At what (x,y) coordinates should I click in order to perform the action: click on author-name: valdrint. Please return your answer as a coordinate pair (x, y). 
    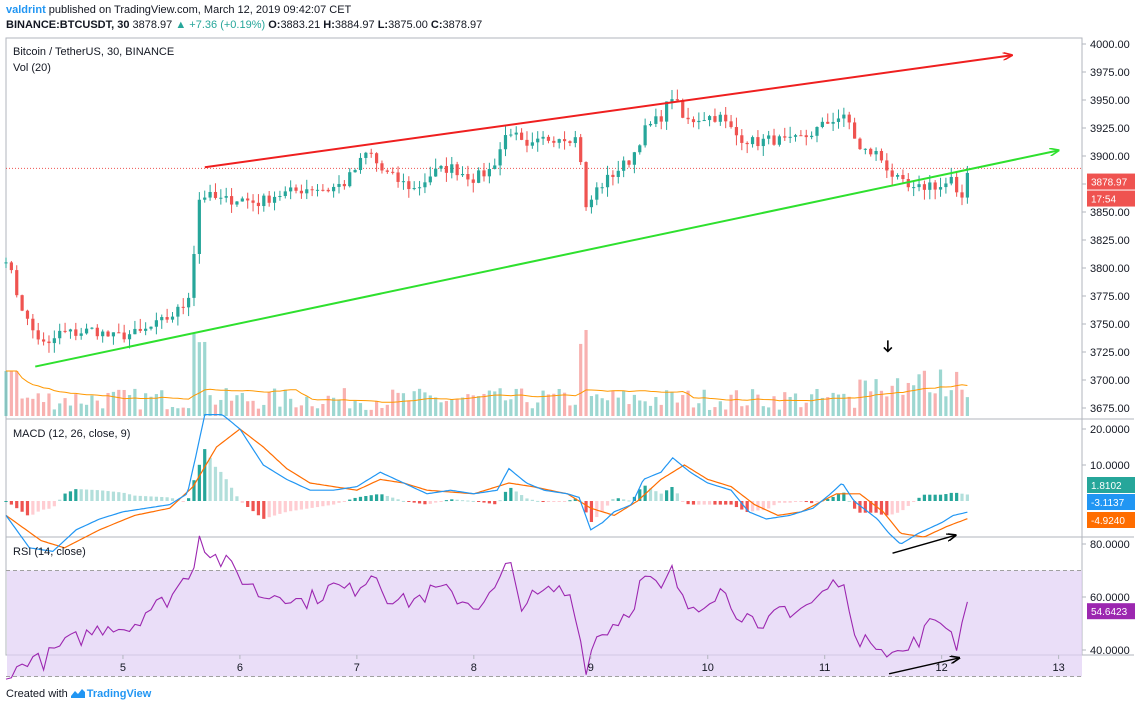
    Looking at the image, I should click on (26, 10).